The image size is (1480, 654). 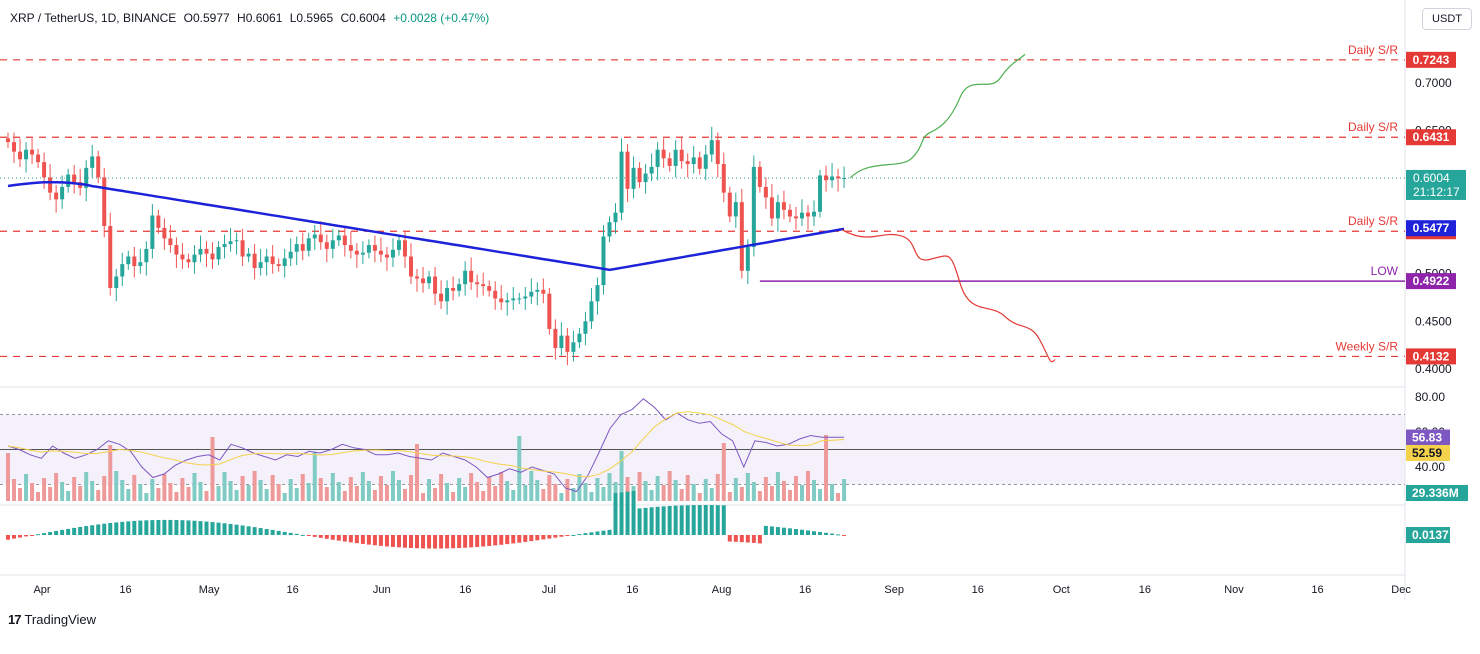 I want to click on tradingview-footer: 17 TradingView, so click(x=52, y=619).